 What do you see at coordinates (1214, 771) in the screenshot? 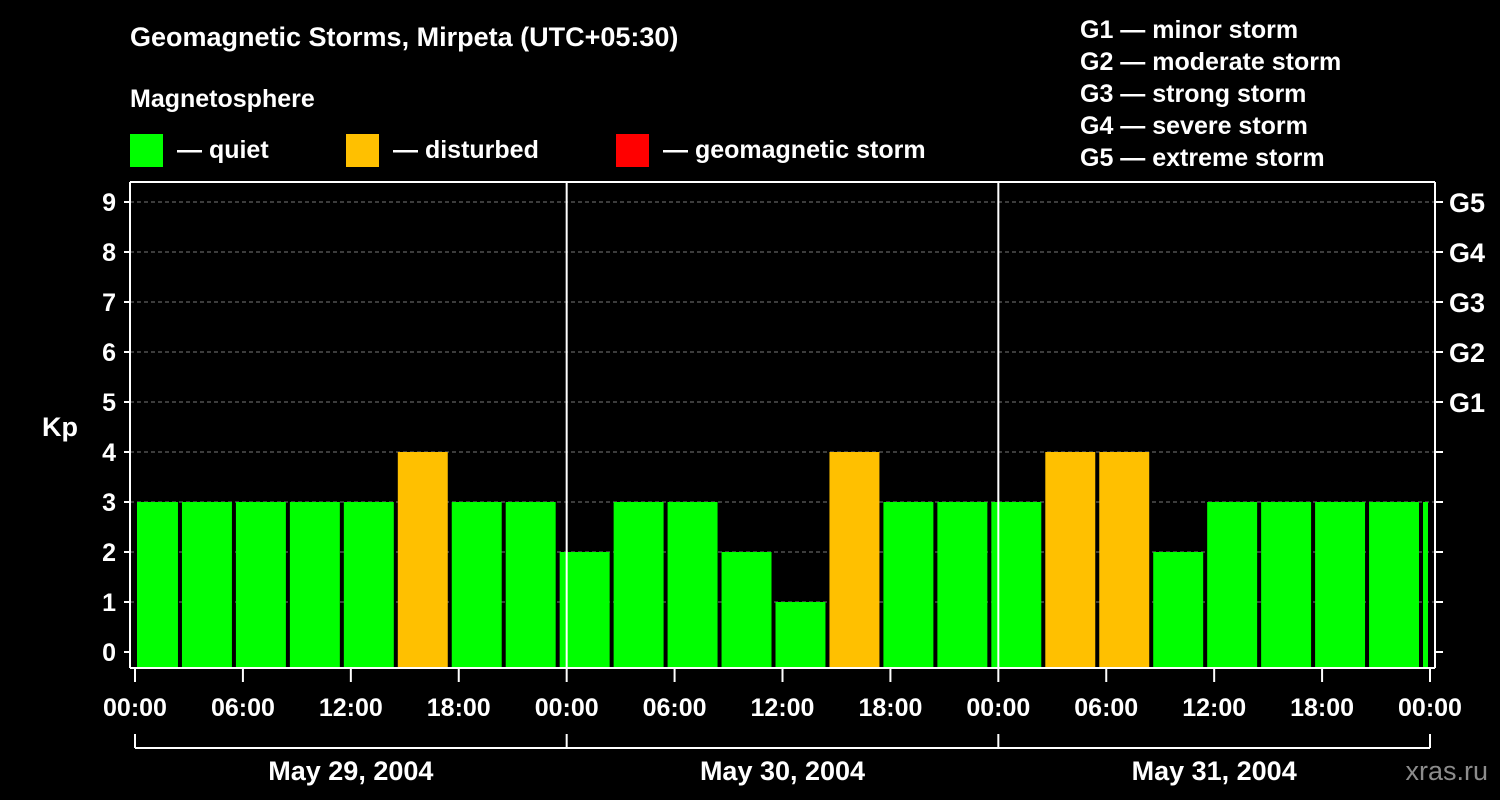
I see `day-label: May 31, 2004` at bounding box center [1214, 771].